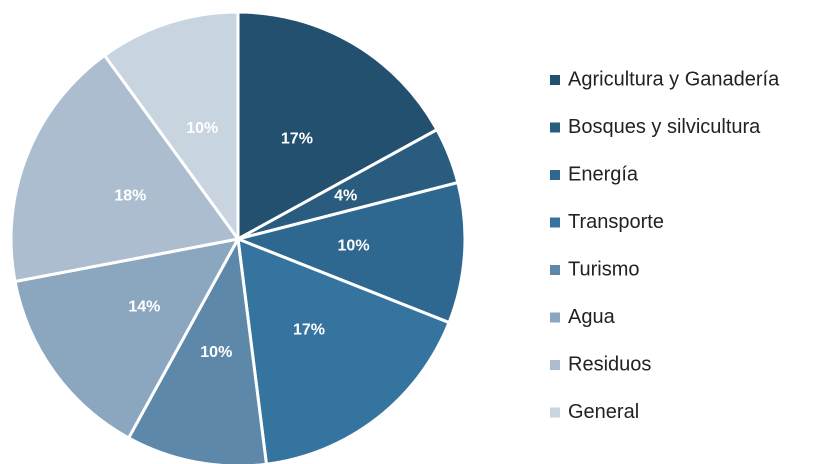 This screenshot has height=464, width=837. What do you see at coordinates (603, 412) in the screenshot?
I see `legend-label: General` at bounding box center [603, 412].